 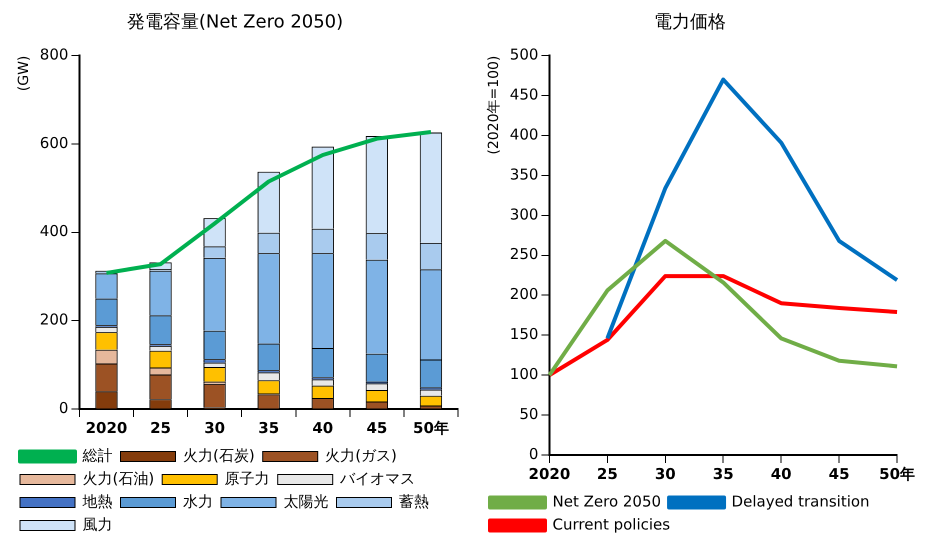 What do you see at coordinates (414, 501) in the screenshot?
I see `legend-label: 蓄熱` at bounding box center [414, 501].